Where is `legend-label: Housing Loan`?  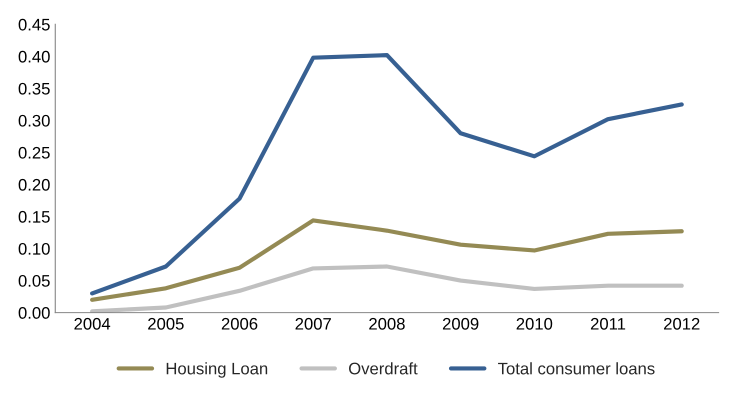
legend-label: Housing Loan is located at coordinates (217, 370).